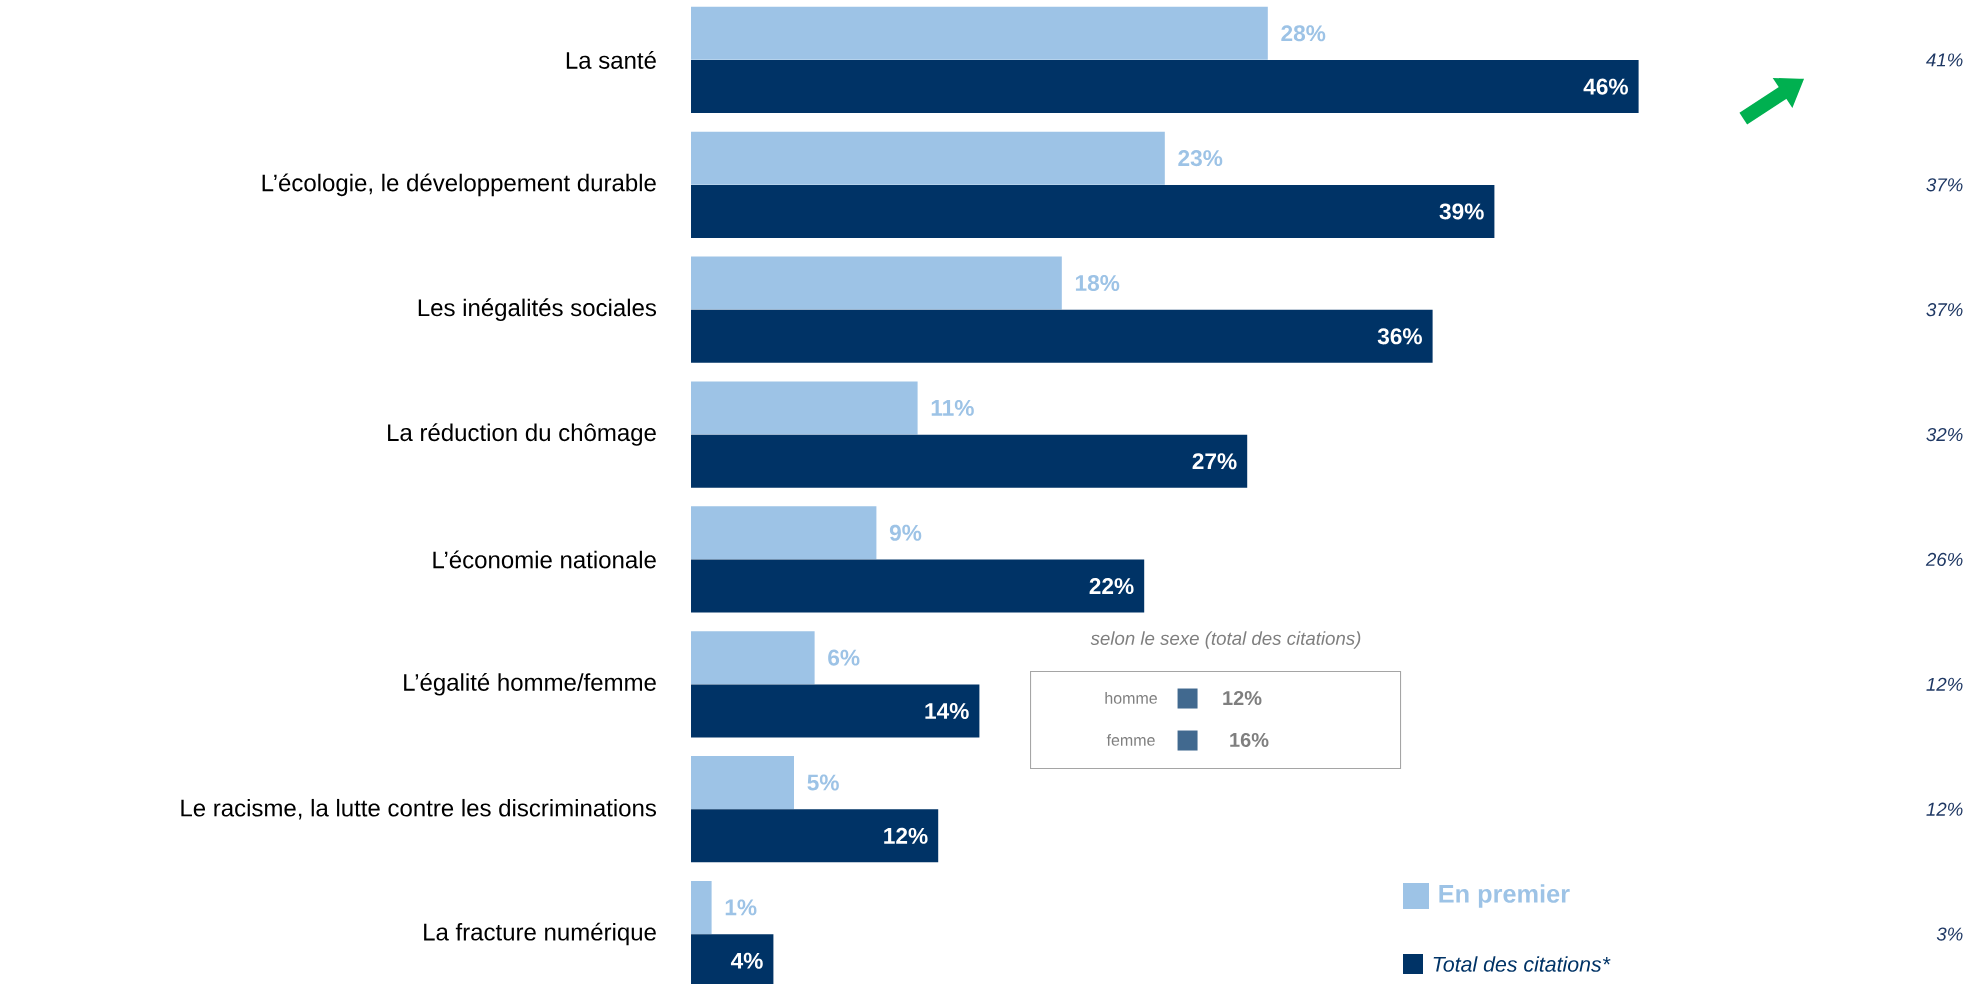 The width and height of the screenshot is (1987, 984). Describe the element at coordinates (746, 960) in the screenshot. I see `data-label: 4%` at that location.